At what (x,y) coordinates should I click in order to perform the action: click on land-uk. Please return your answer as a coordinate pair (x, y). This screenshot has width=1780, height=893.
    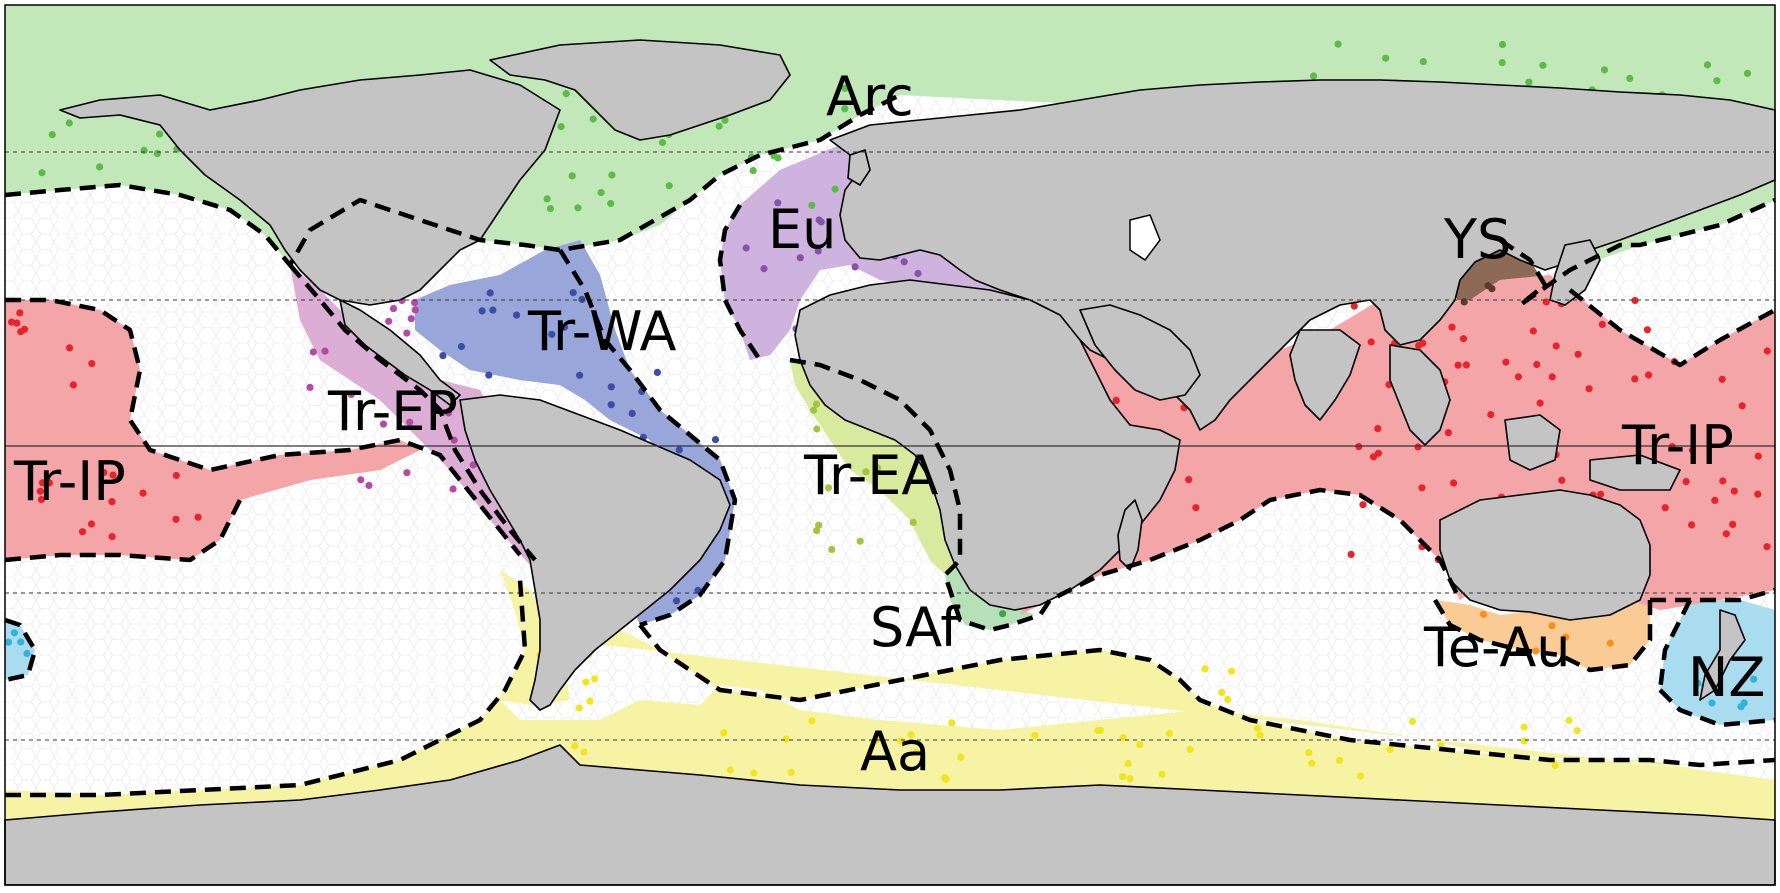
    Looking at the image, I should click on (859, 167).